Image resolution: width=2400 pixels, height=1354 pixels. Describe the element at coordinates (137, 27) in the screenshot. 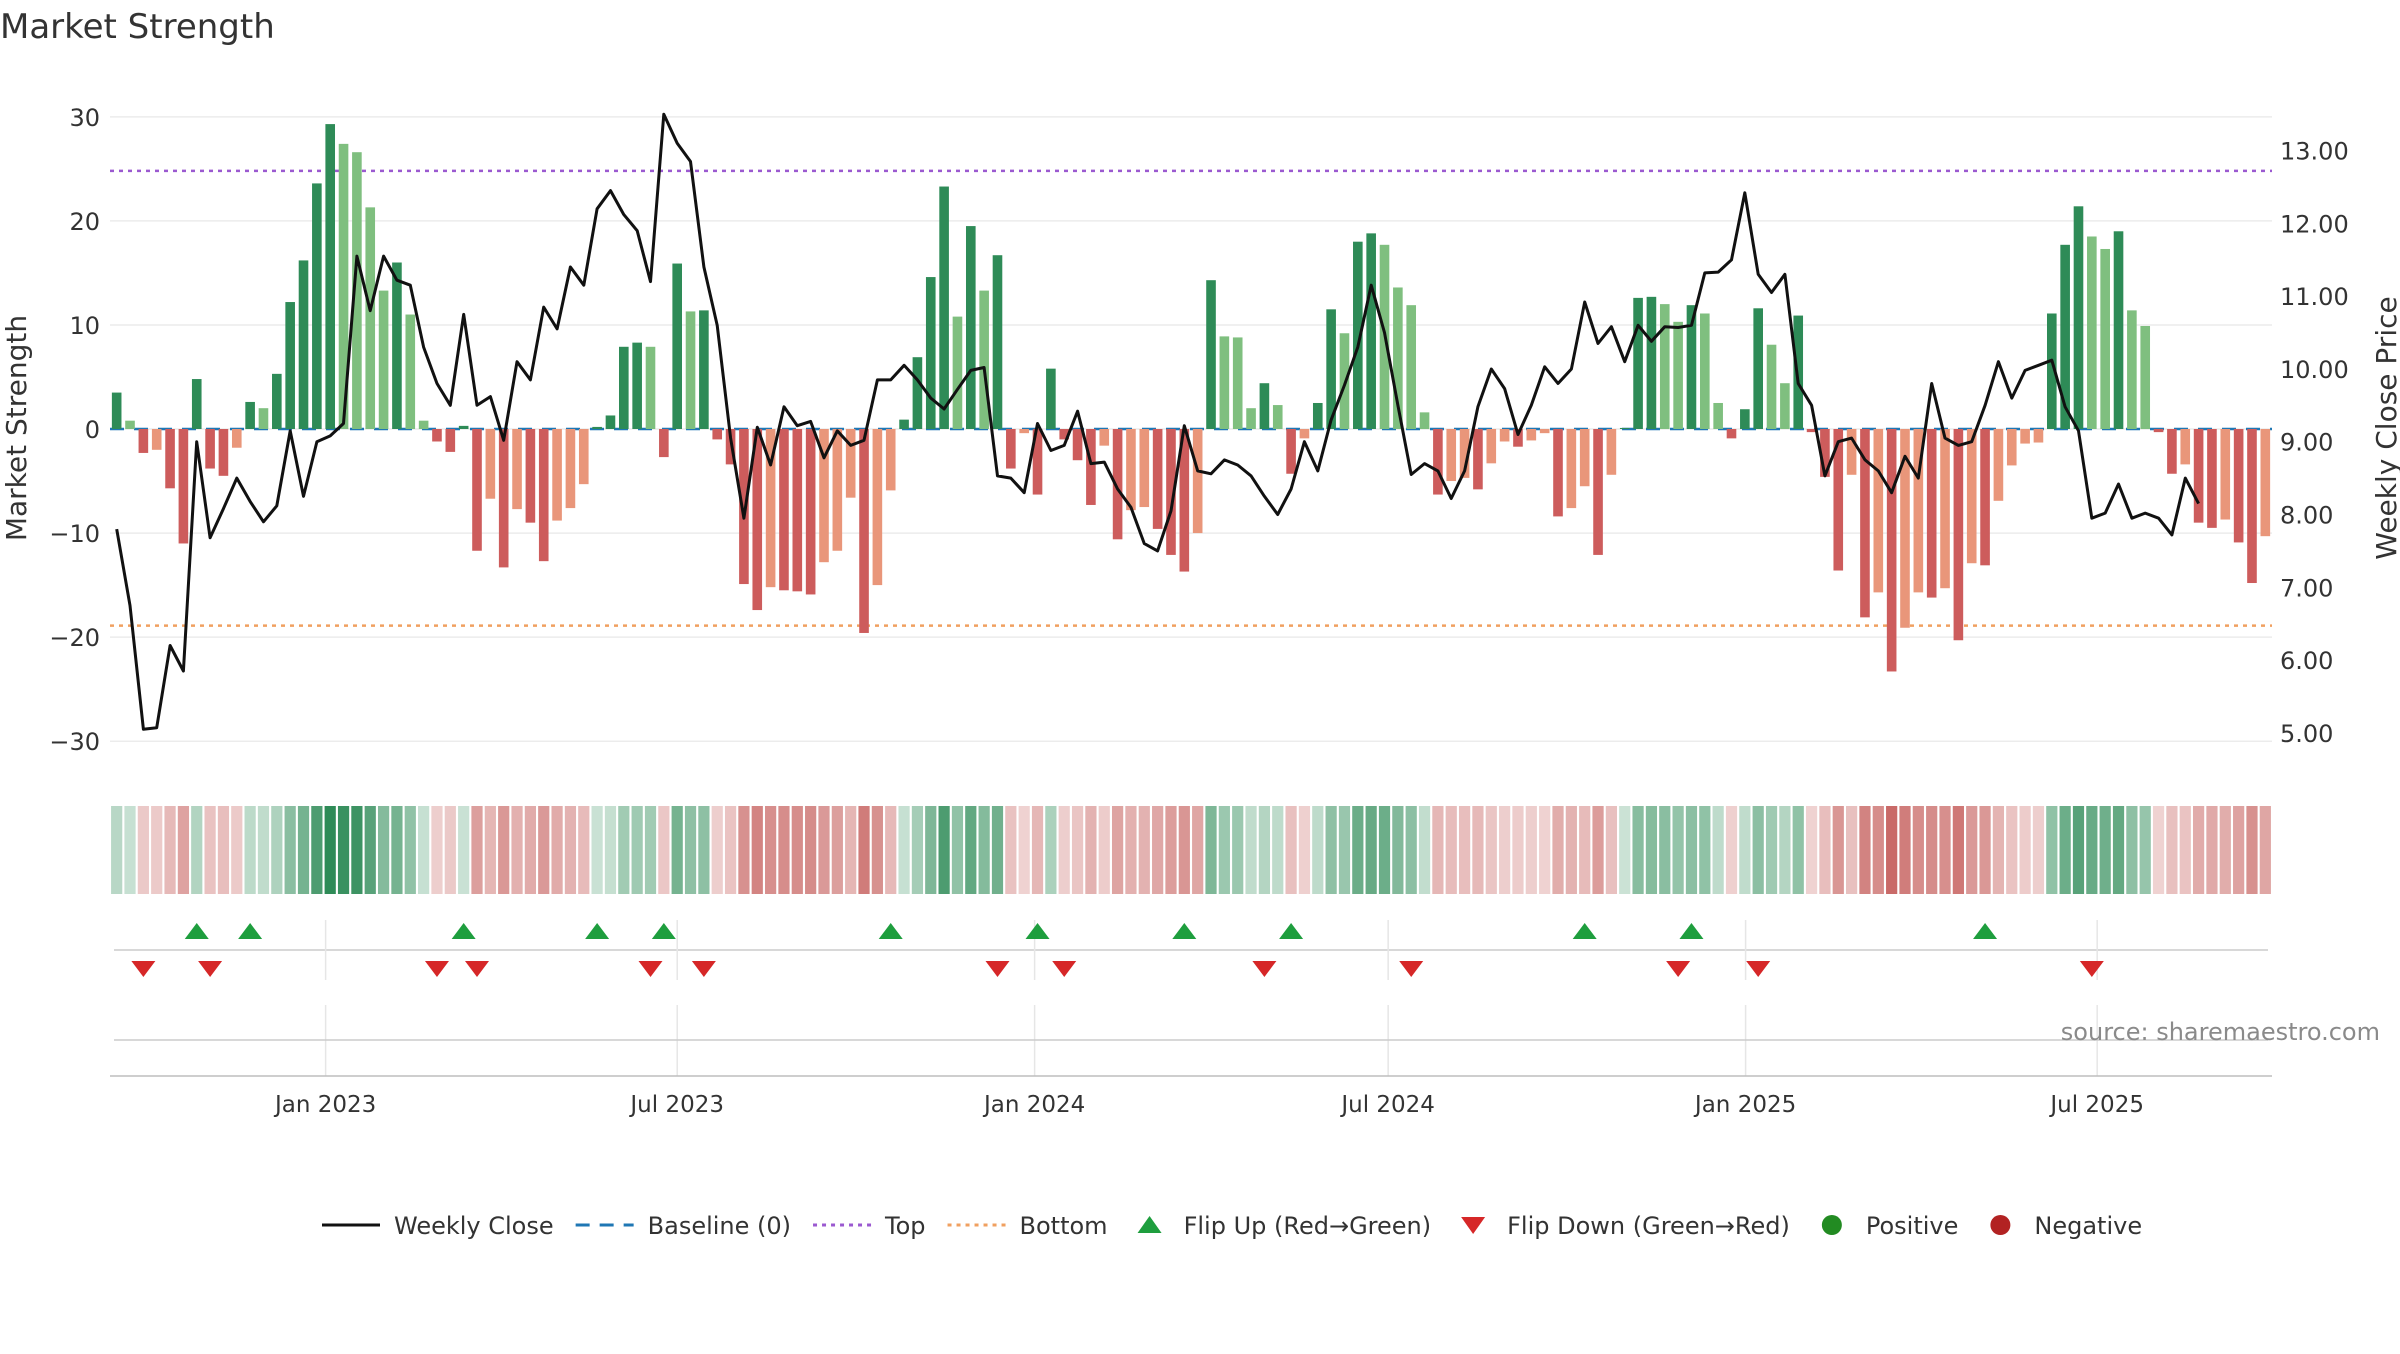

I see `chart-title: Market Strength` at that location.